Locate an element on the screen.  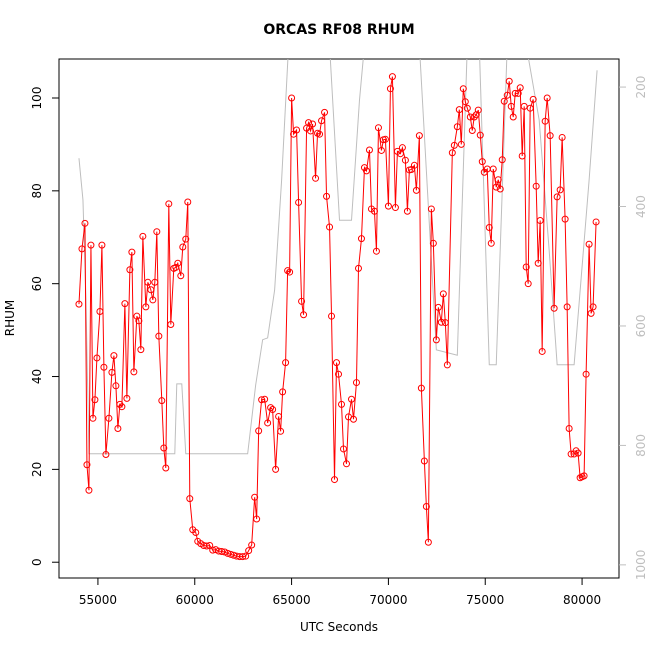
y-tick-label: 0 is located at coordinates (37, 562).